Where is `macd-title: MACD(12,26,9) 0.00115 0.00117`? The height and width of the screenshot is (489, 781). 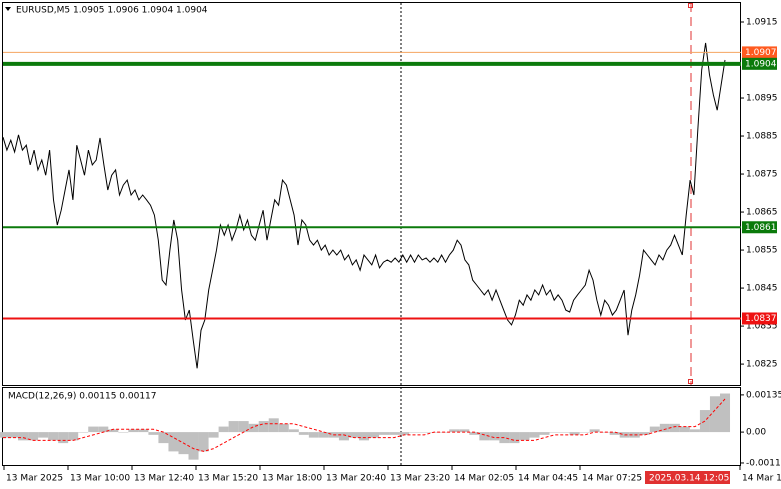 macd-title: MACD(12,26,9) 0.00115 0.00117 is located at coordinates (82, 397).